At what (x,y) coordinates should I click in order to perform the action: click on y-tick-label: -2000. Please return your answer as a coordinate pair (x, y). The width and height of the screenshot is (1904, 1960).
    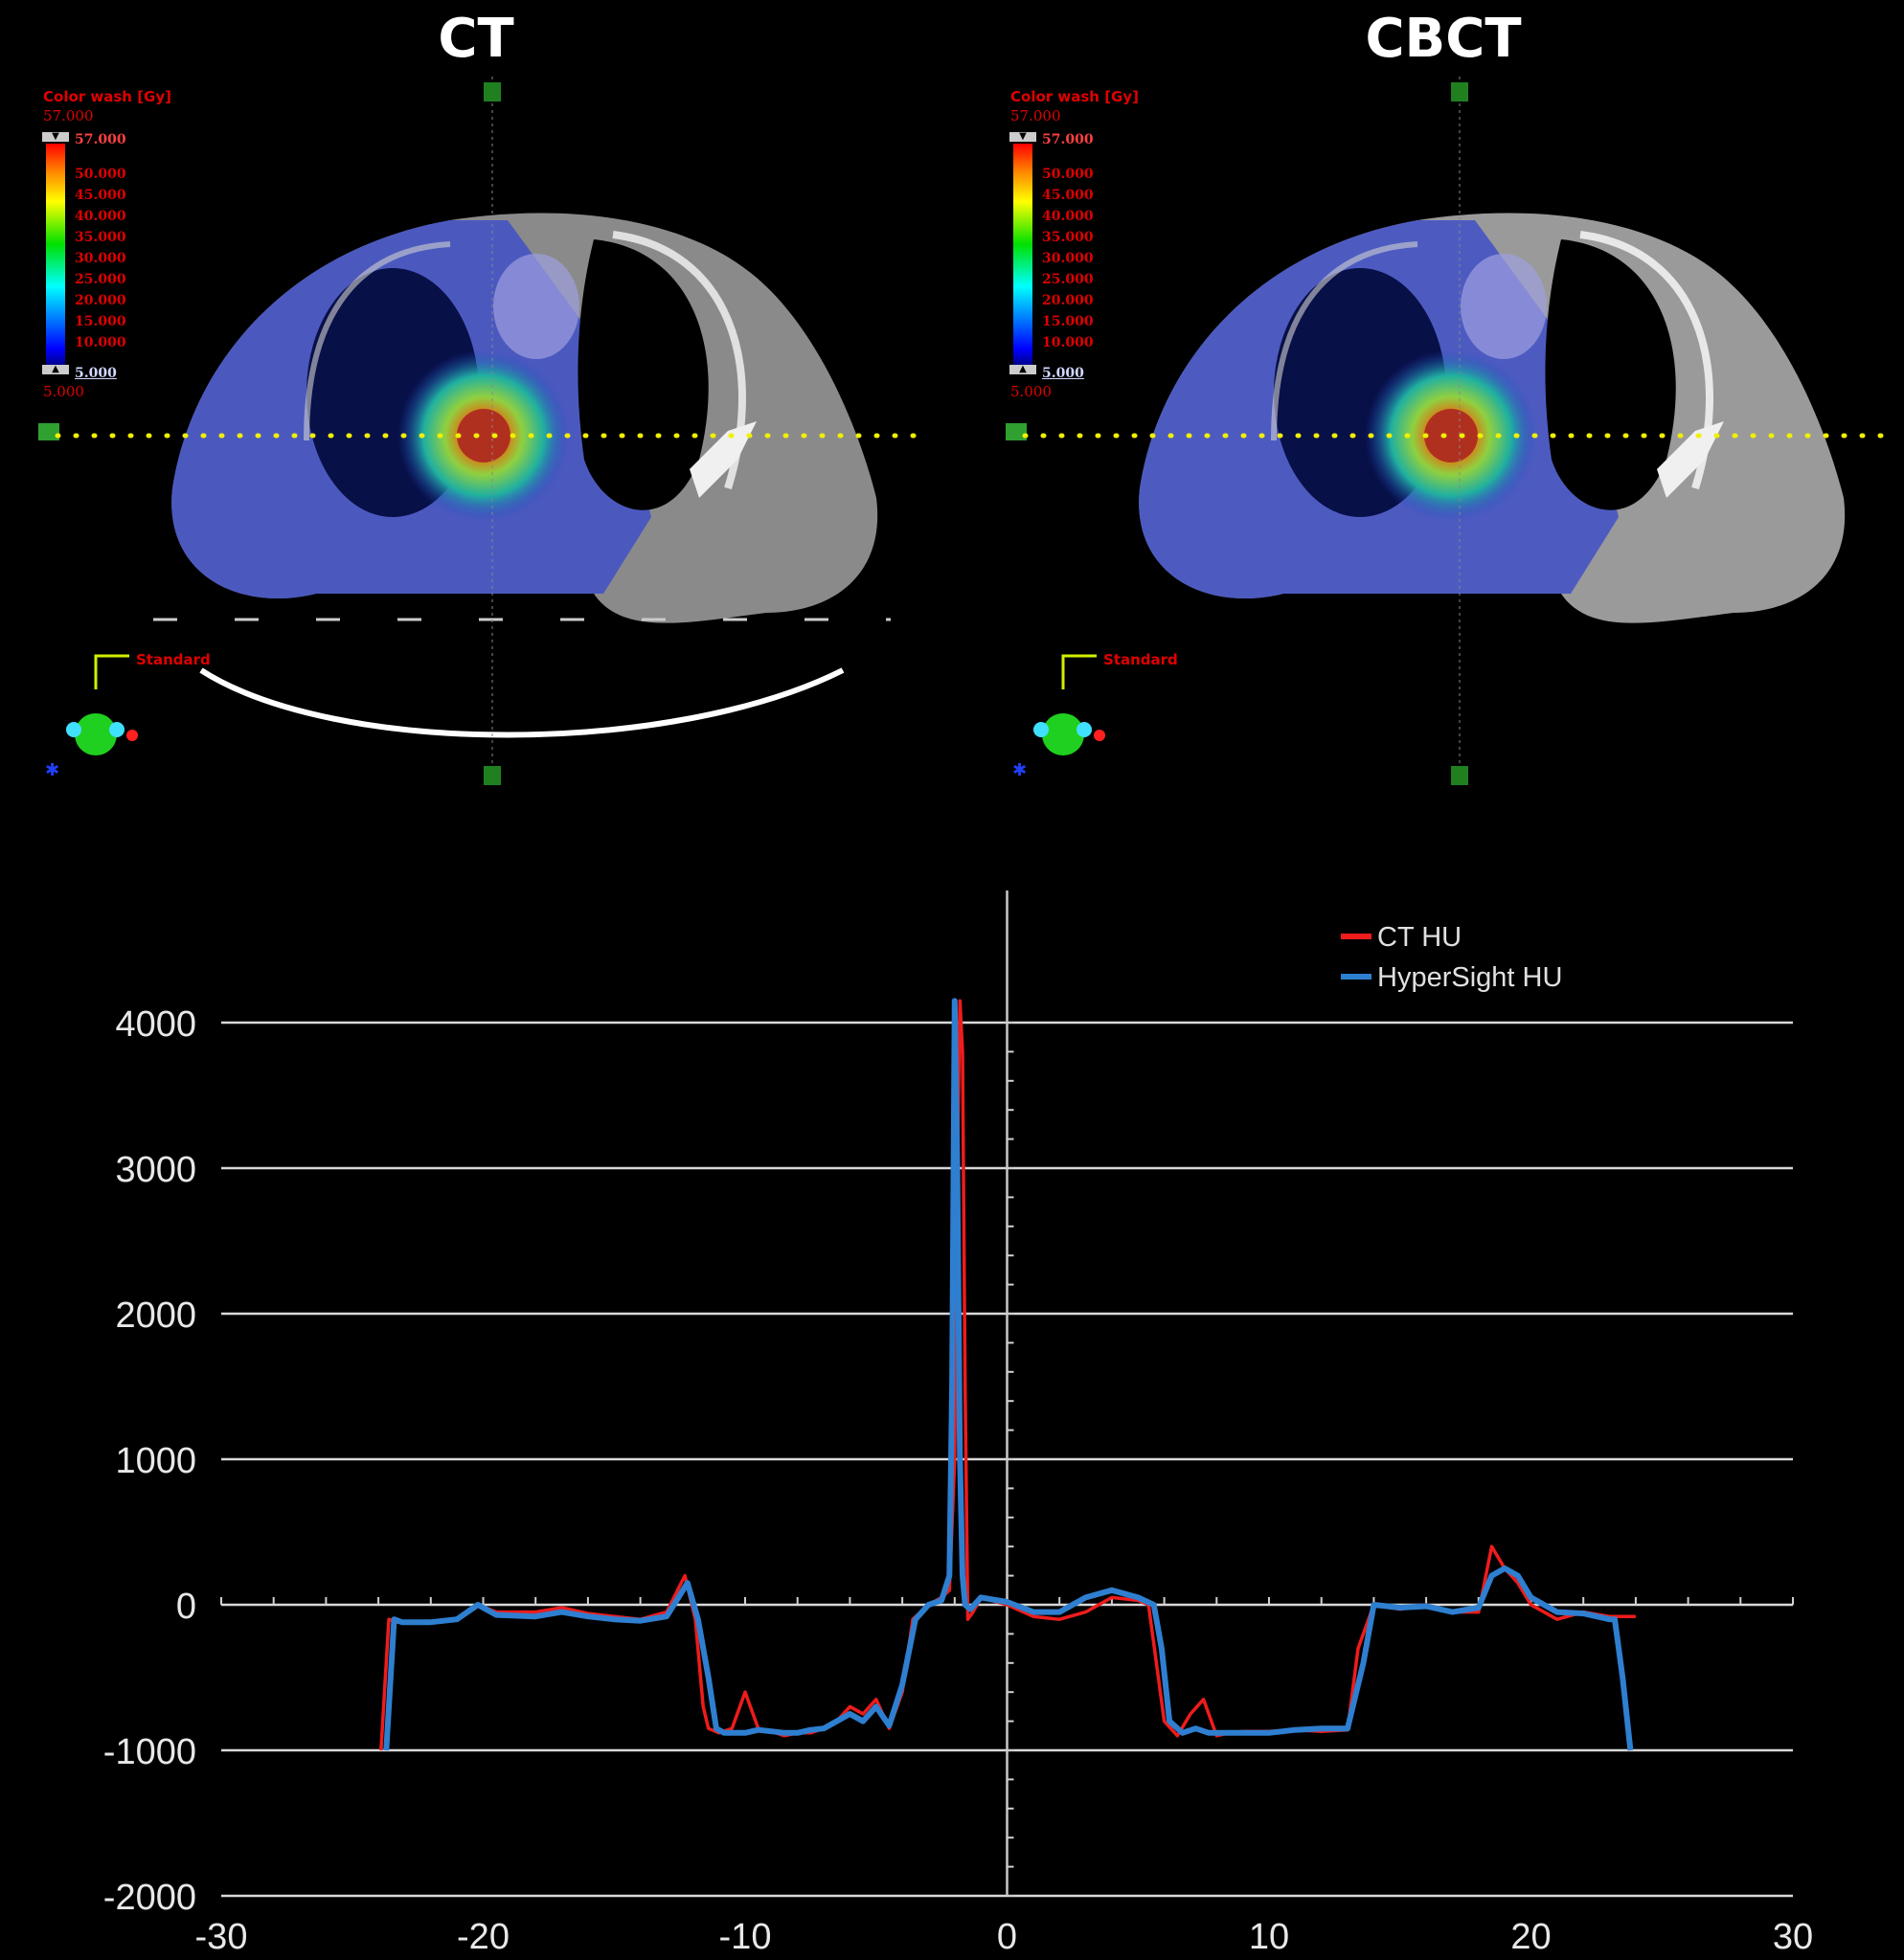
    Looking at the image, I should click on (149, 1898).